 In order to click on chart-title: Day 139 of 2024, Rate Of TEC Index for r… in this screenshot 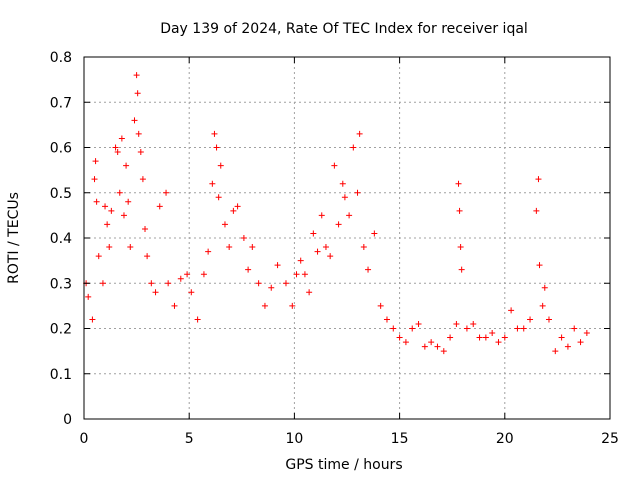, I will do `click(344, 29)`.